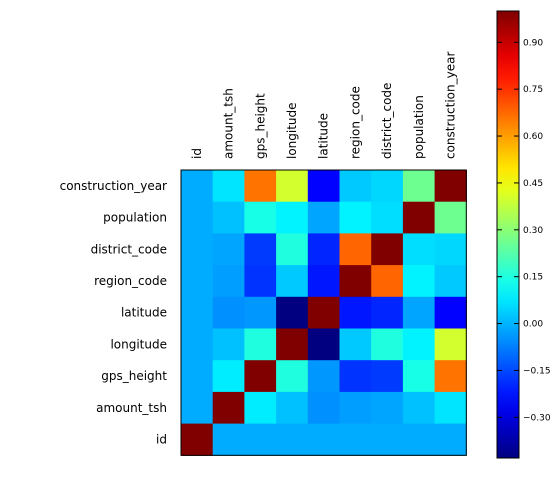 Image resolution: width=558 pixels, height=479 pixels. I want to click on cell-gps-height-amount-tsh, so click(228, 376).